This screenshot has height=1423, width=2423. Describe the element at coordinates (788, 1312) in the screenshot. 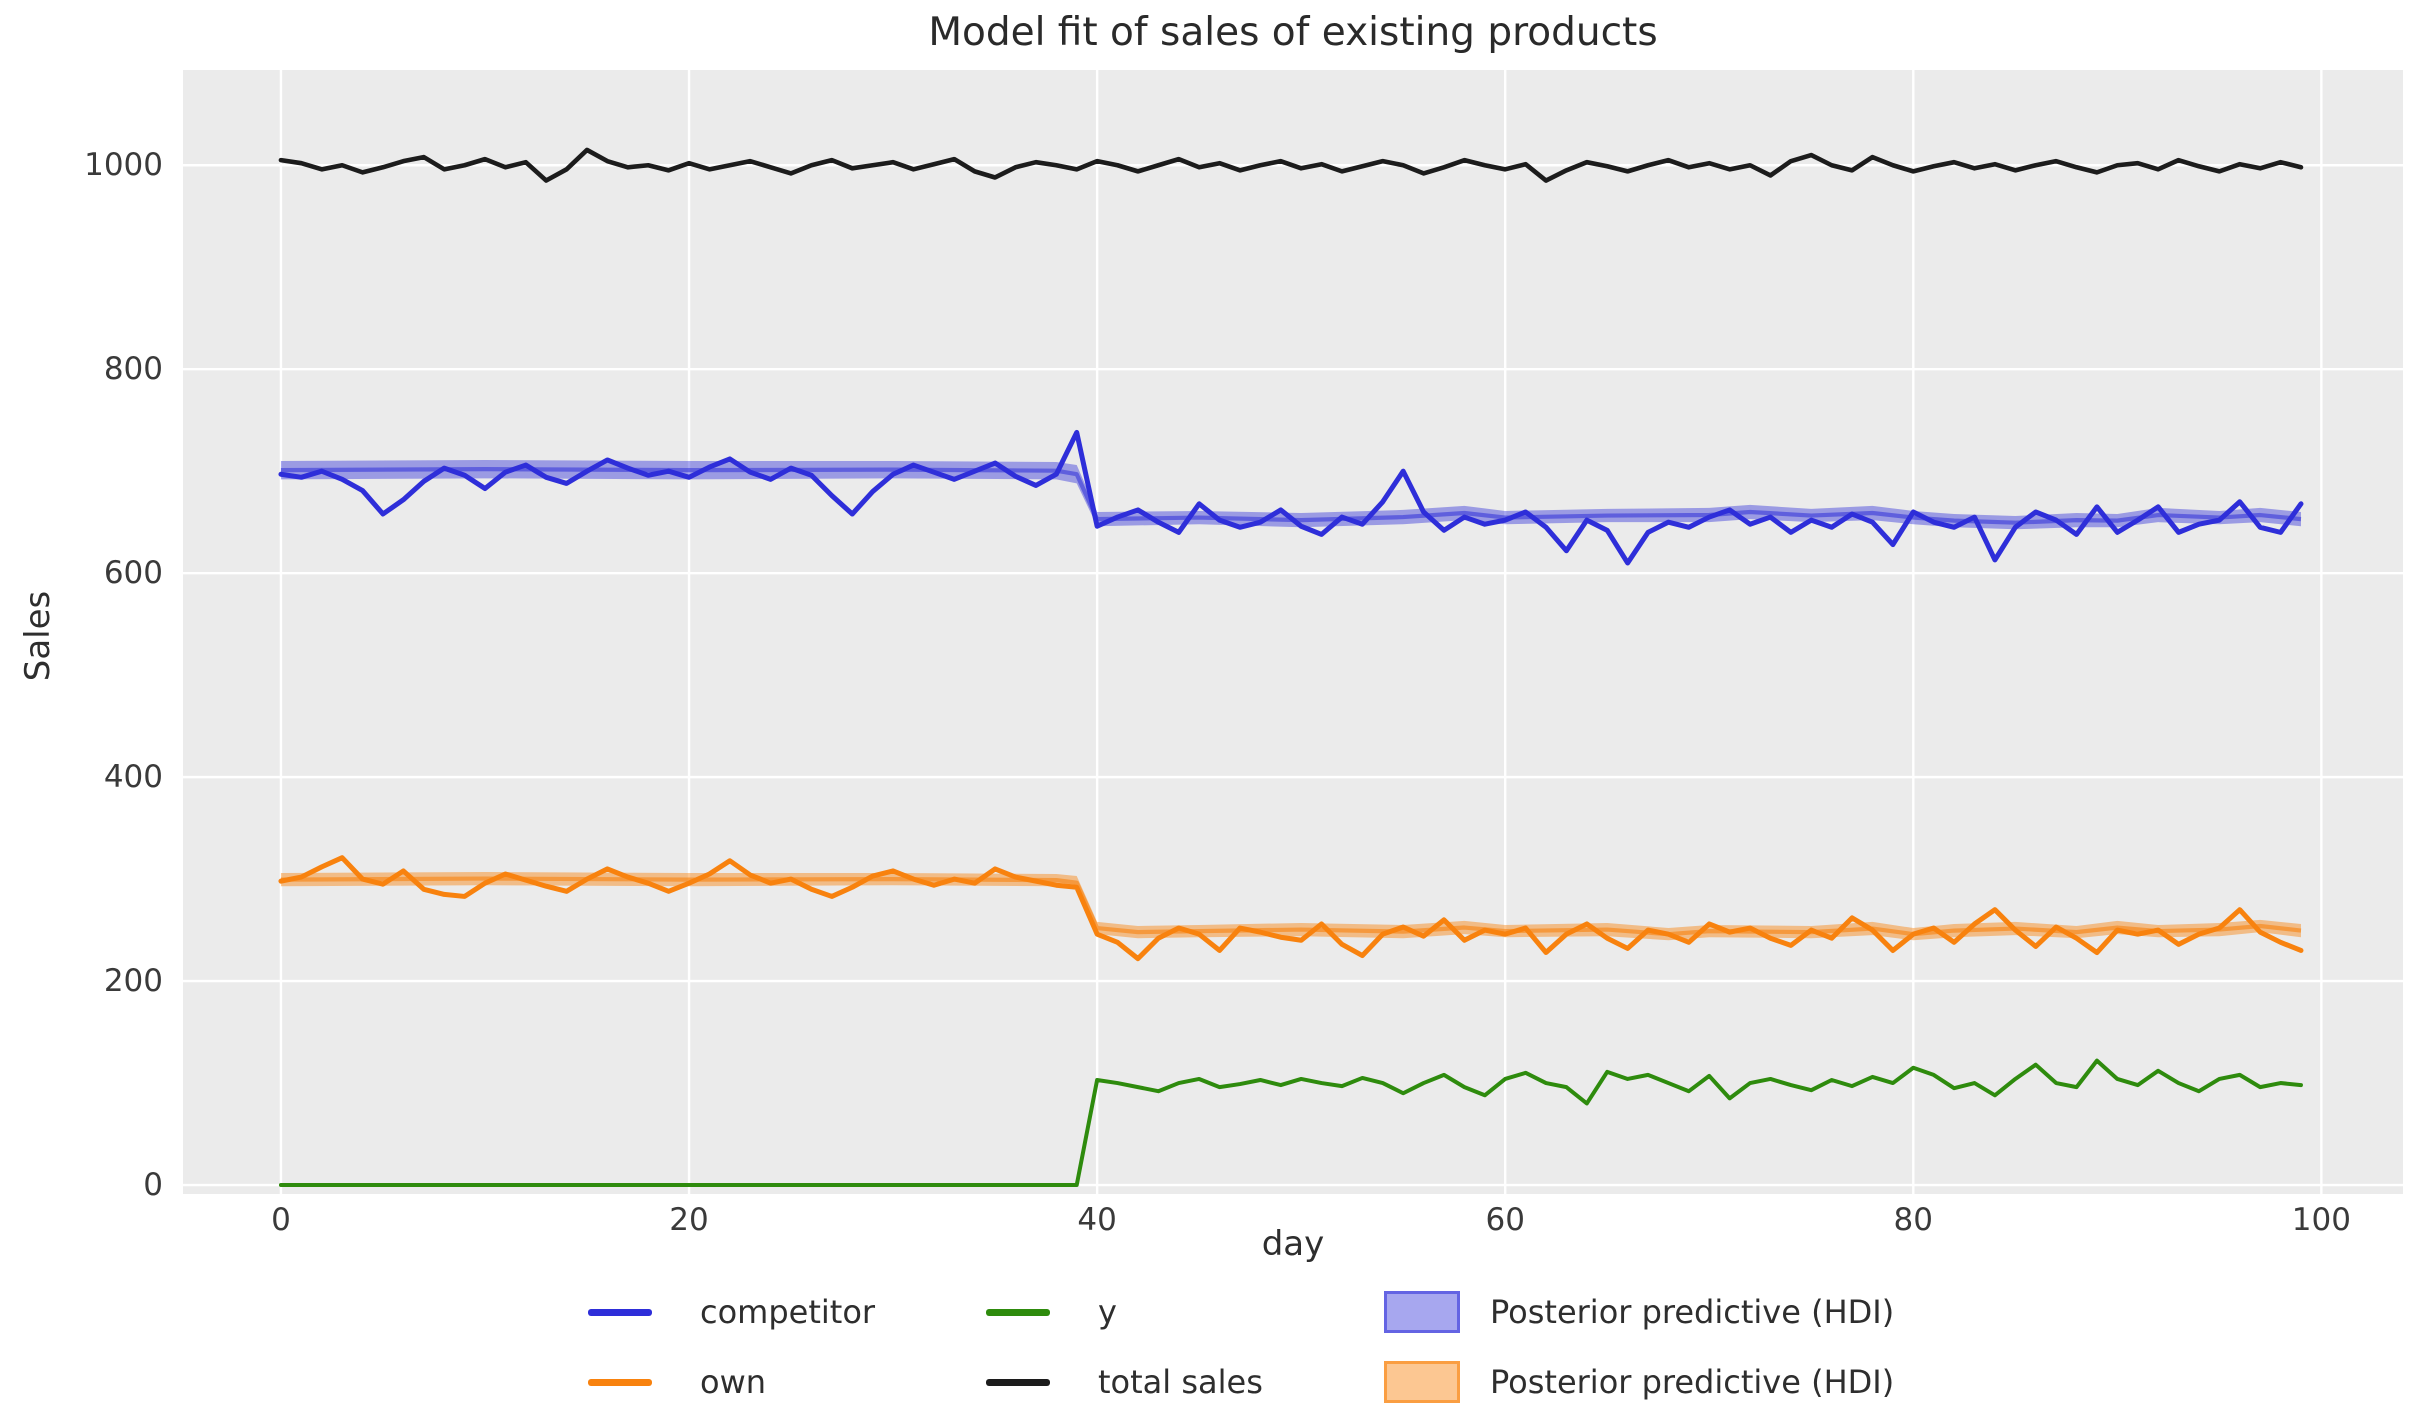

I see `legend-item-label: competitor` at that location.